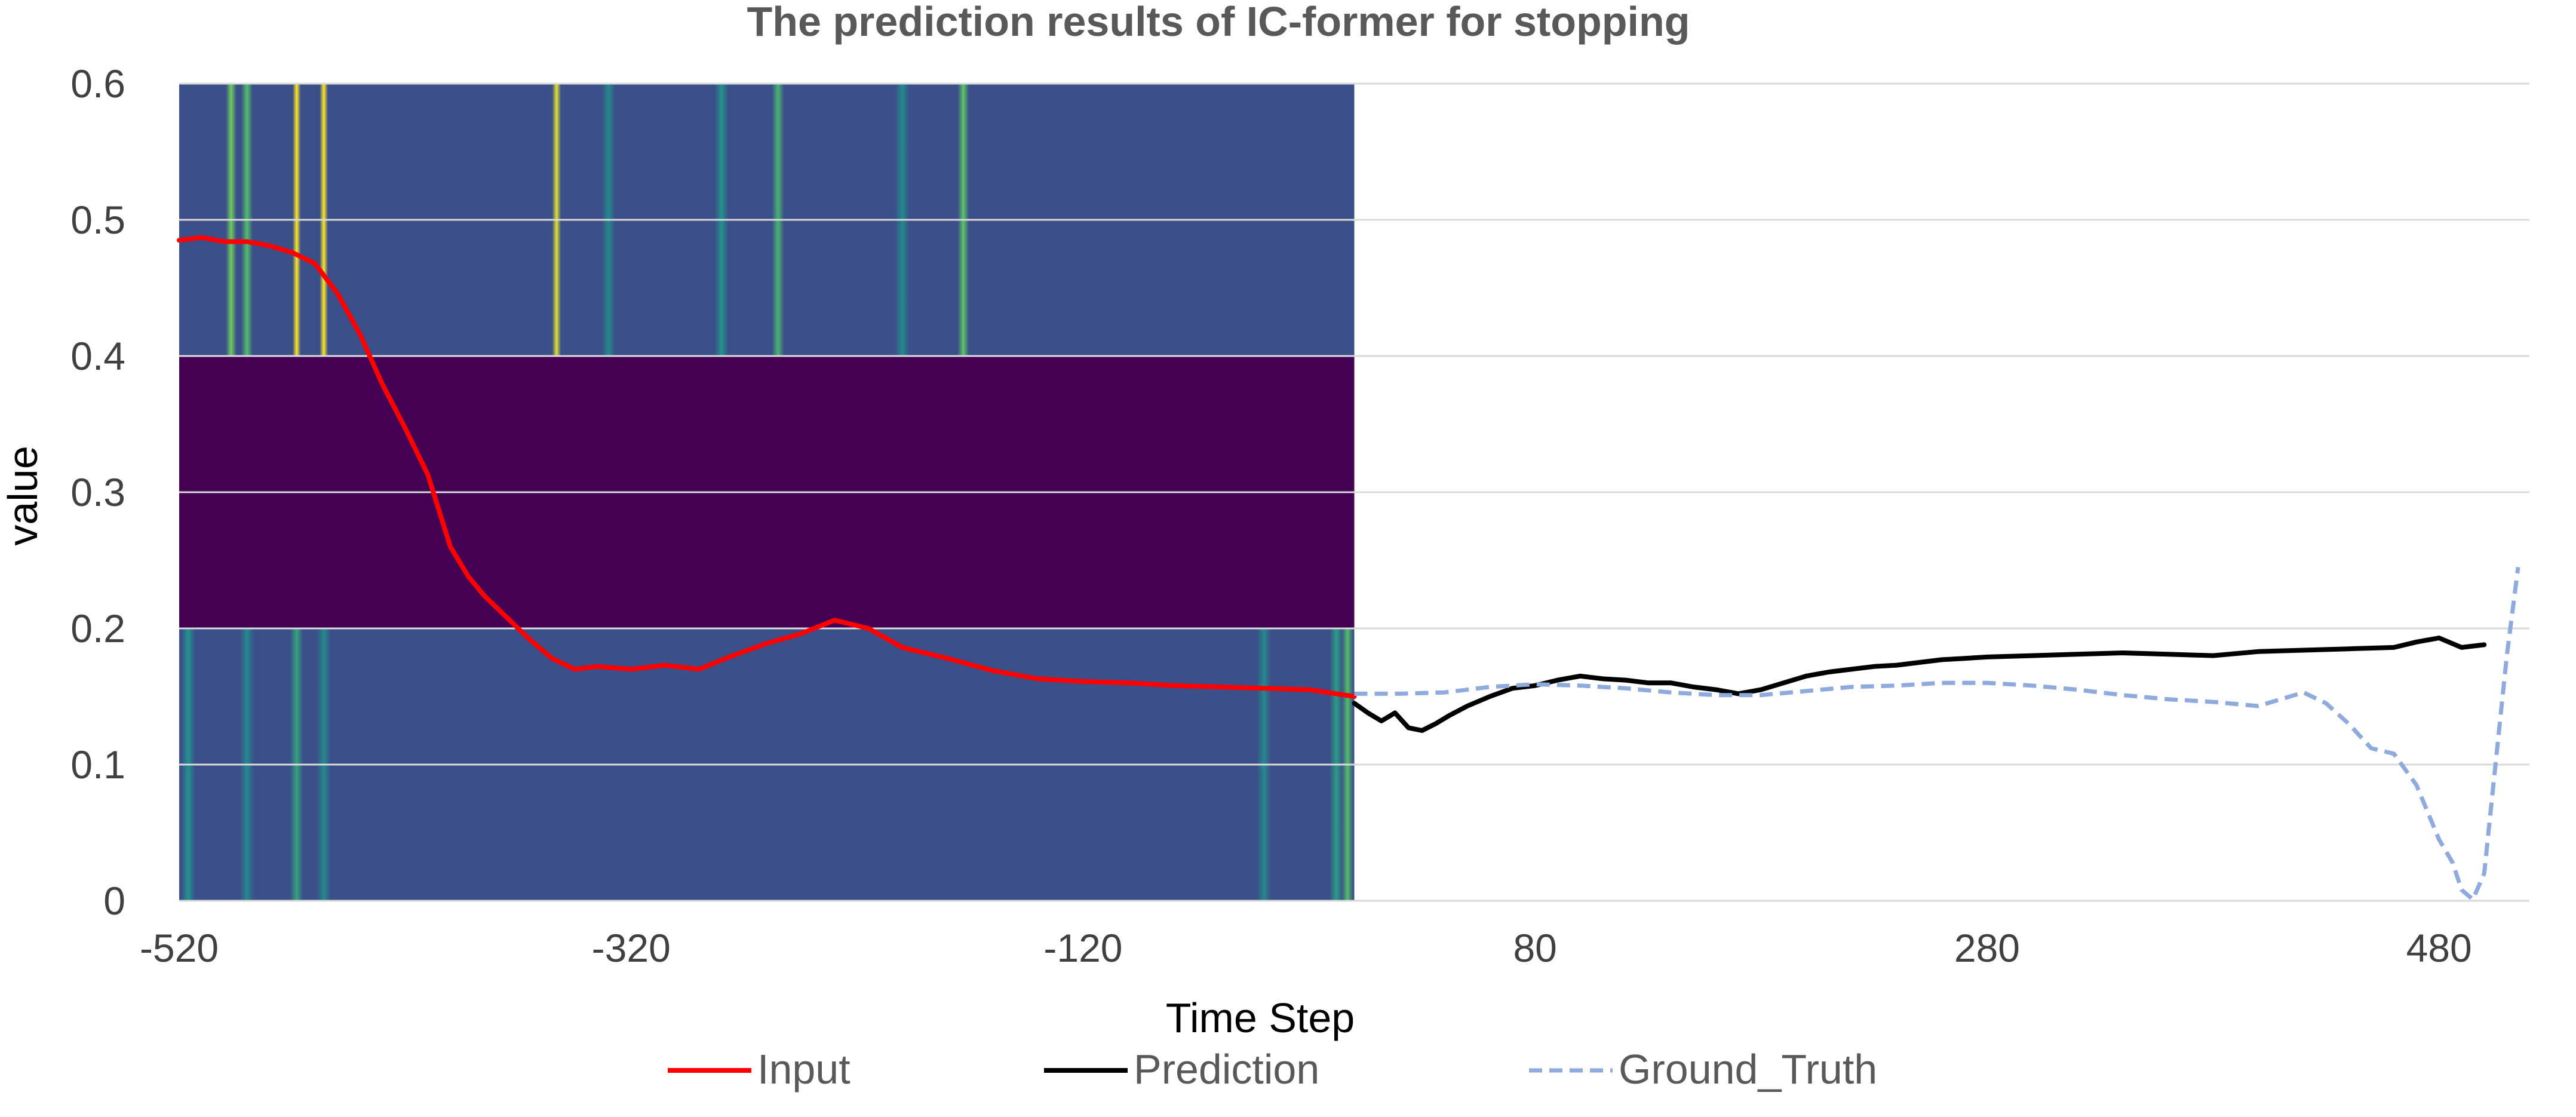  I want to click on legend: Input Prediction Ground_Truth, so click(1272, 1069).